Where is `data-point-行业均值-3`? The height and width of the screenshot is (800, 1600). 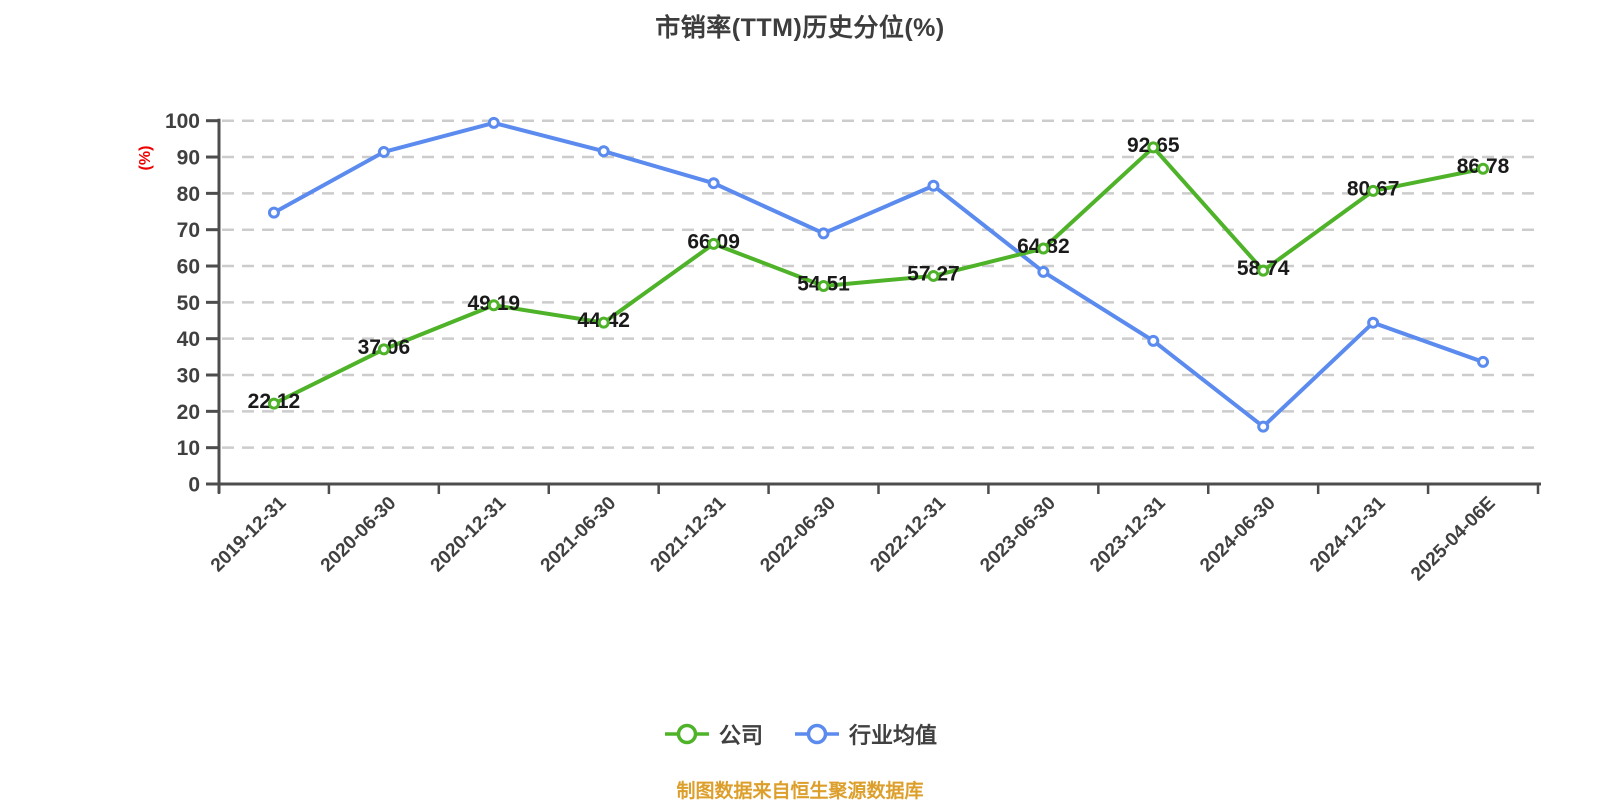
data-point-行业均值-3 is located at coordinates (603, 151).